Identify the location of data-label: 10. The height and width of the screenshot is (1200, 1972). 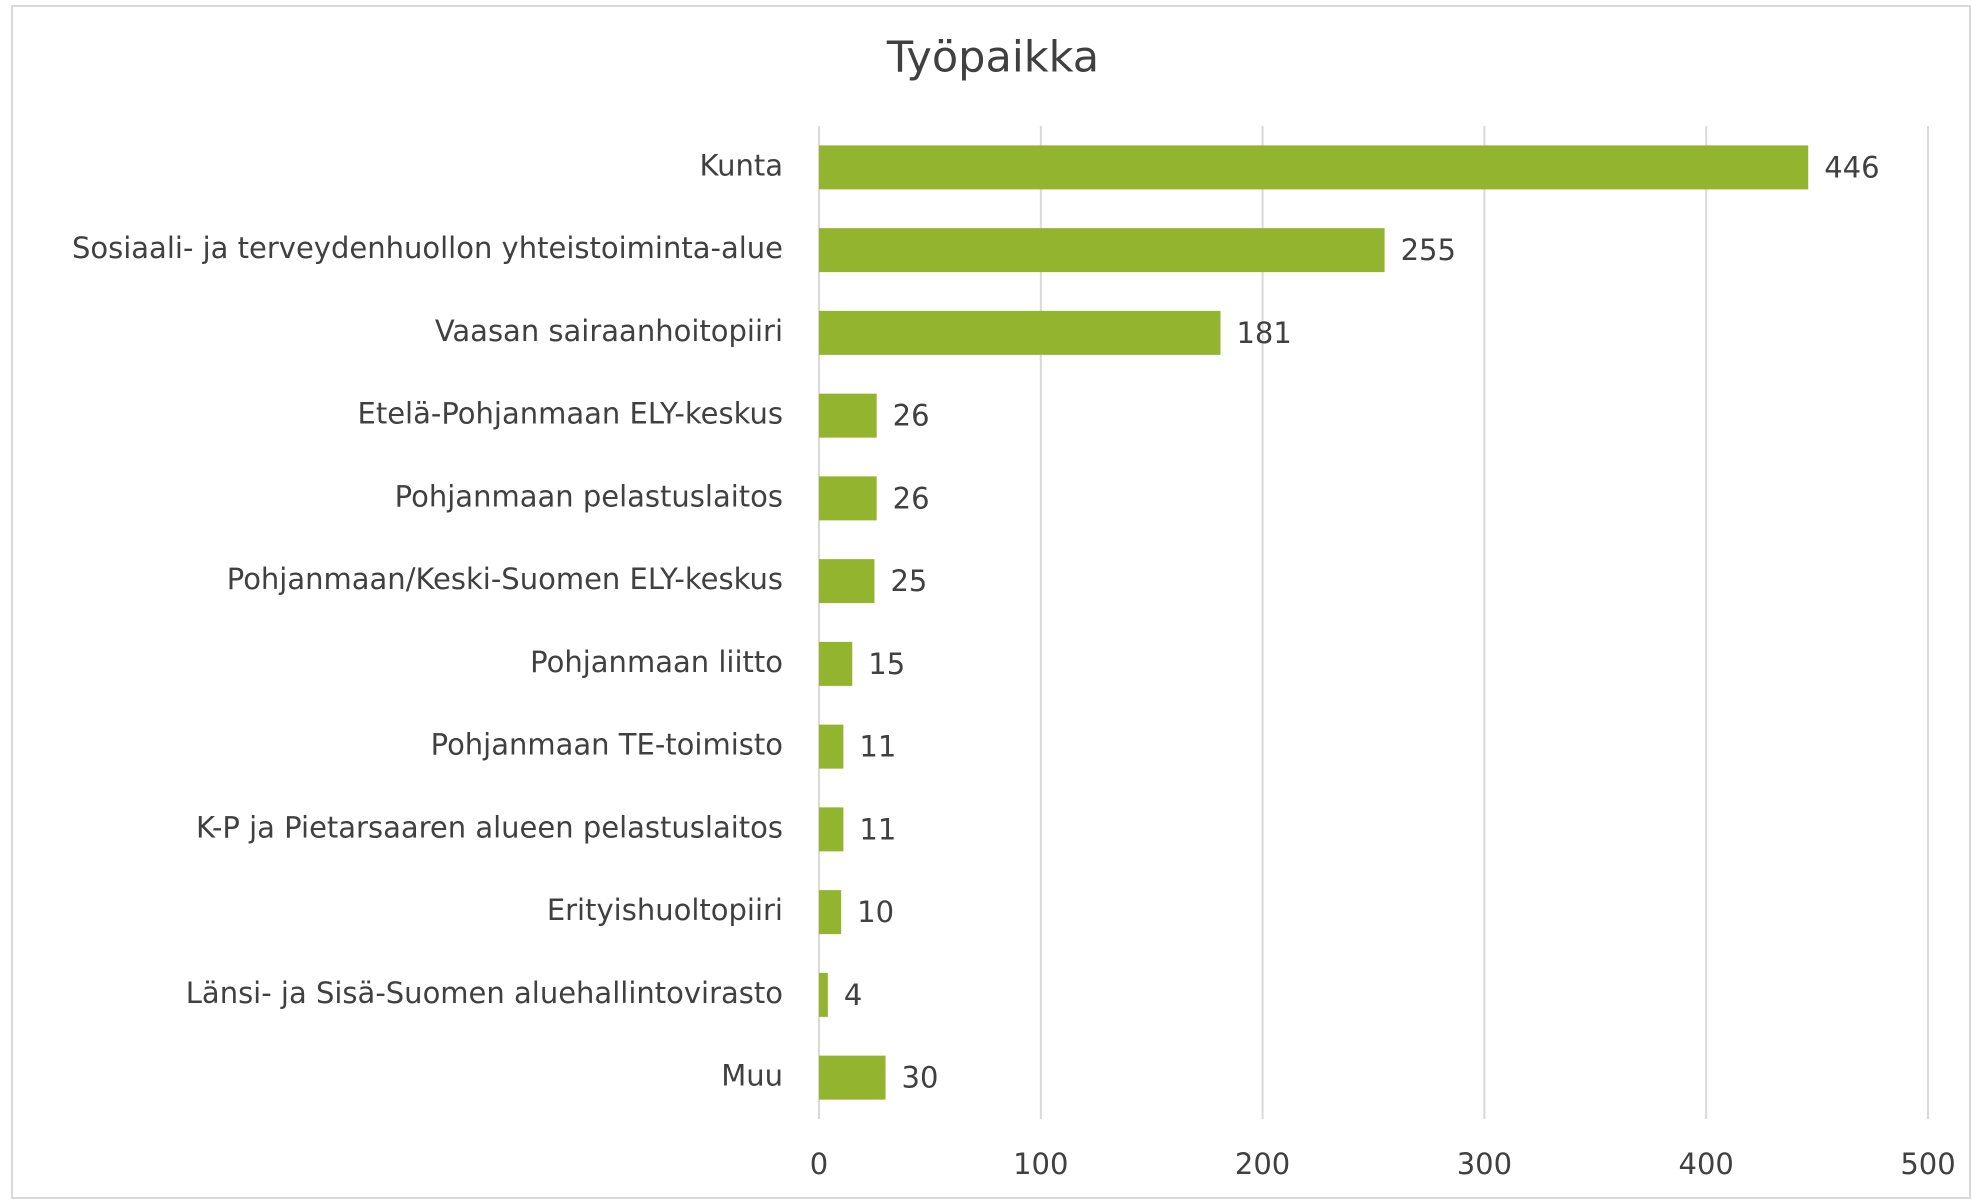
(875, 912).